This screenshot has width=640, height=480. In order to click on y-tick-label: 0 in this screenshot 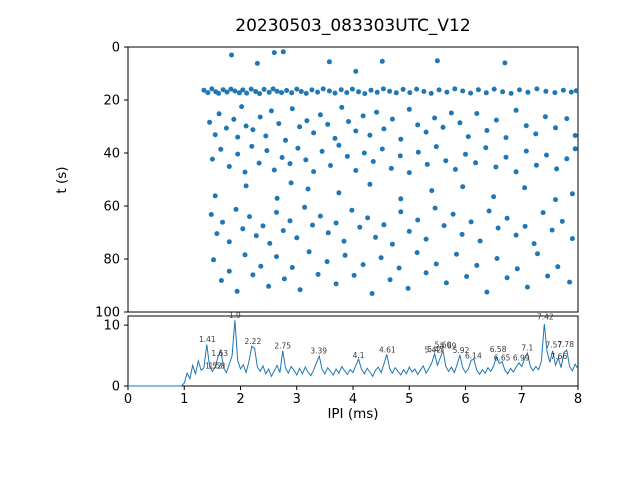, I will do `click(116, 387)`.